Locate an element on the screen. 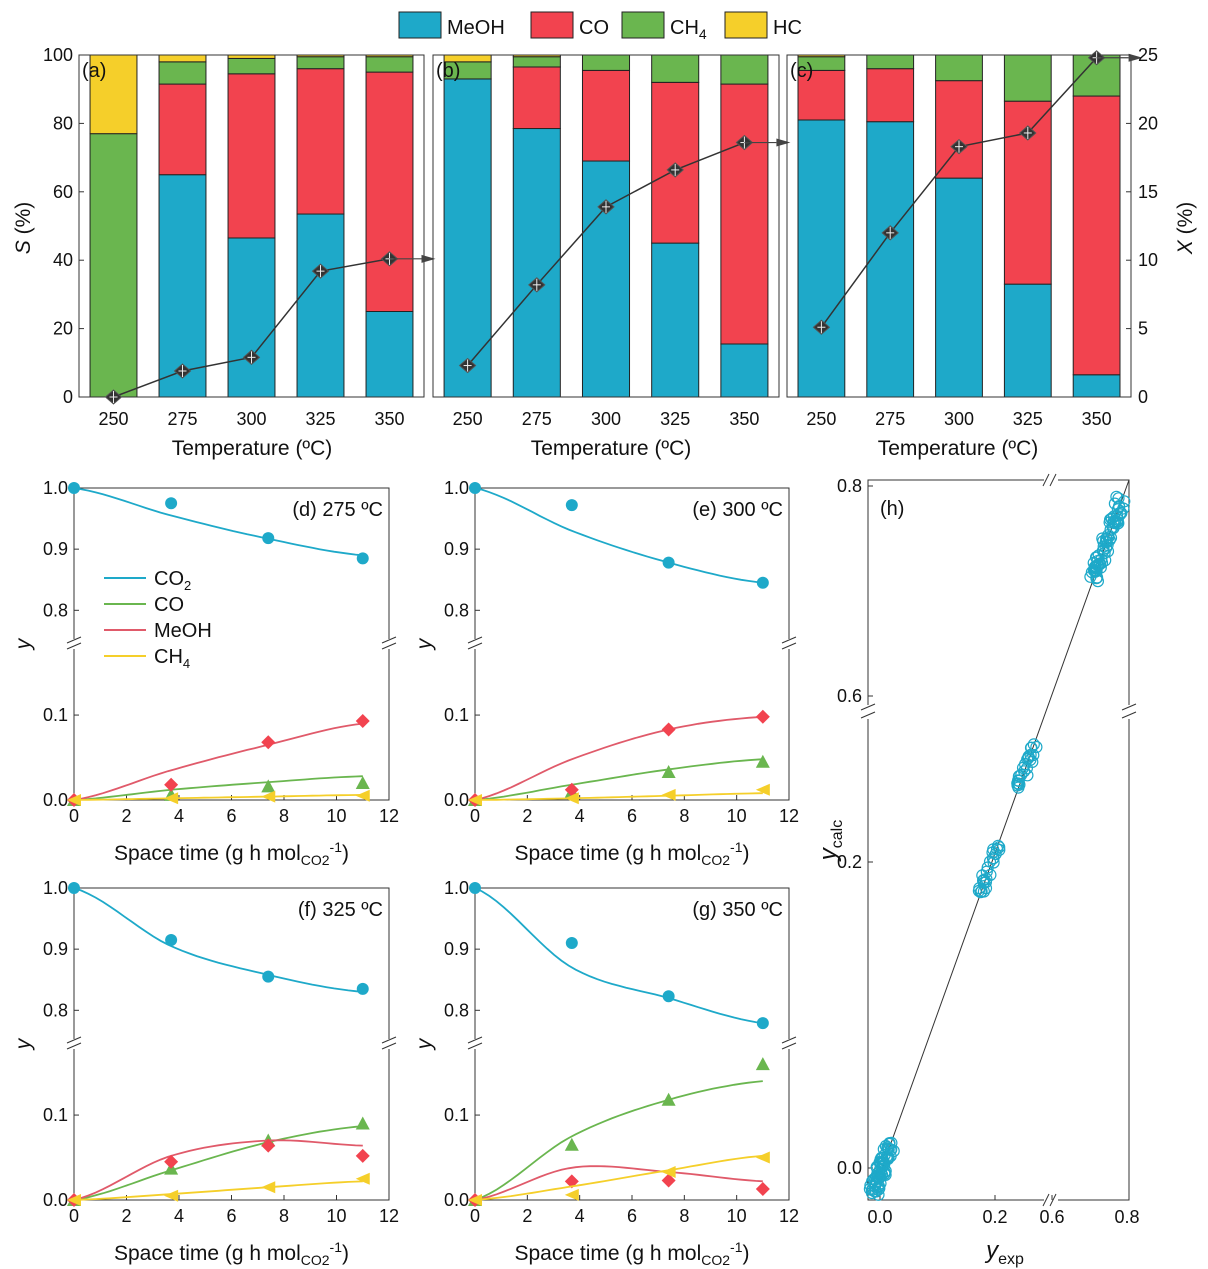  y-tick-label: 1.0 is located at coordinates (456, 488).